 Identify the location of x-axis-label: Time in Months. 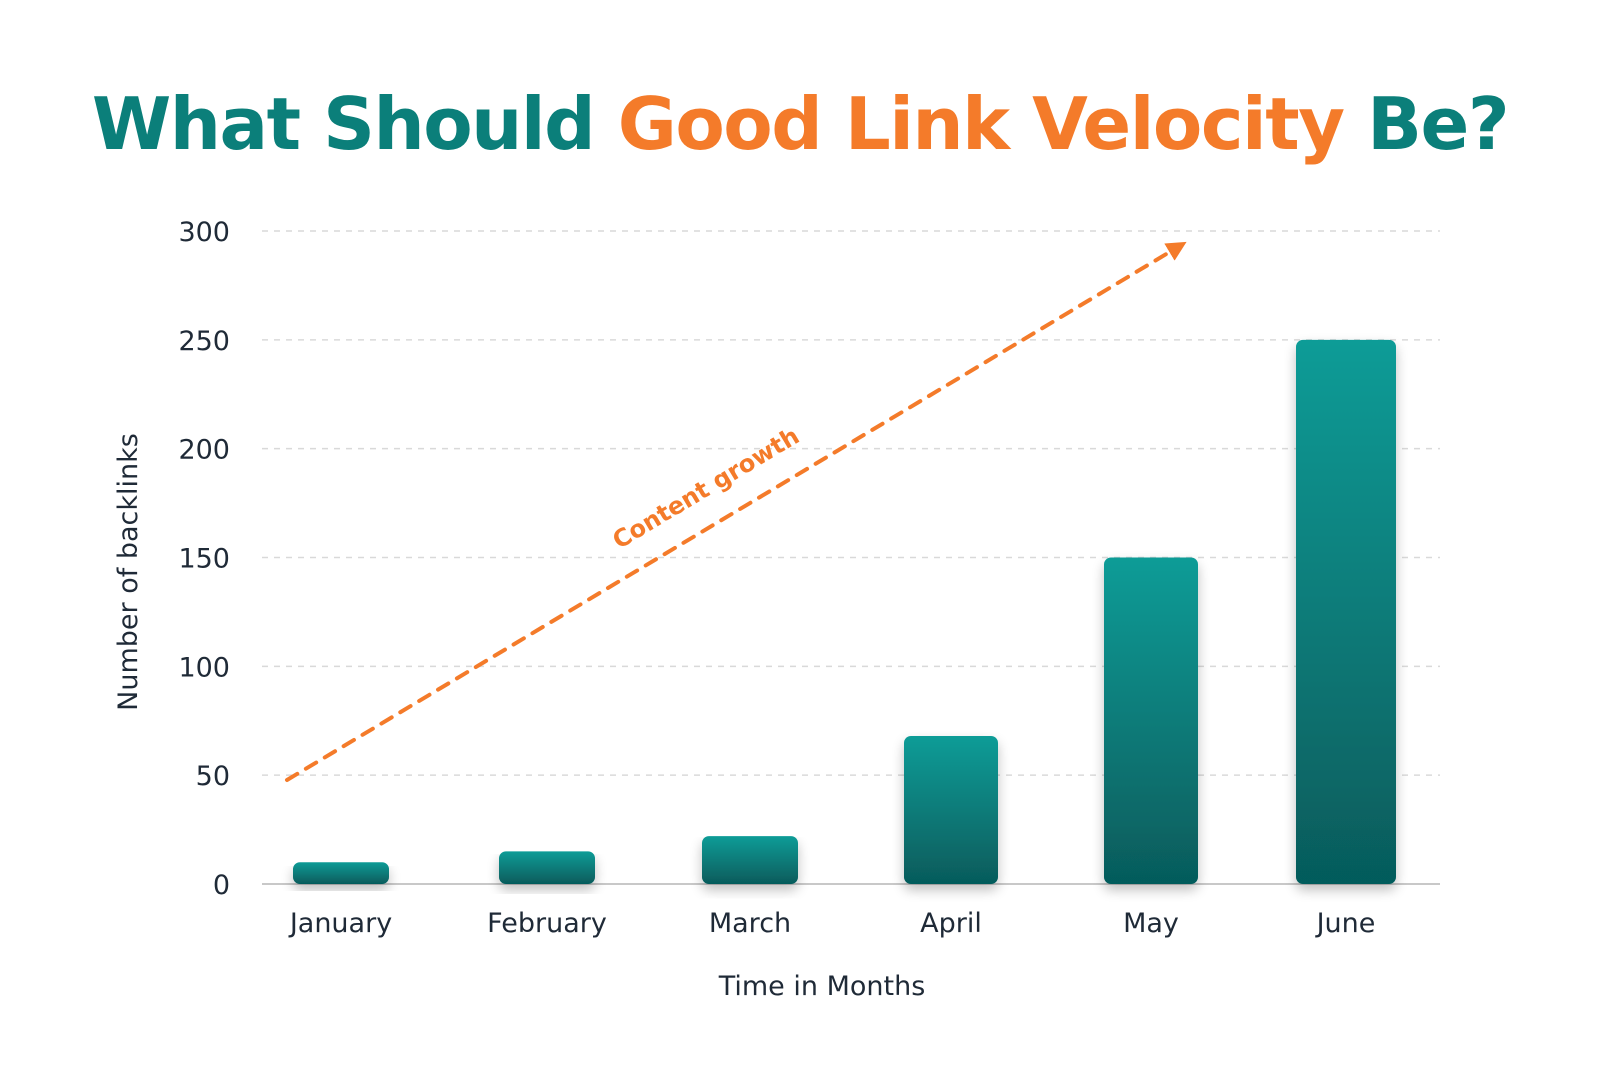
(822, 986).